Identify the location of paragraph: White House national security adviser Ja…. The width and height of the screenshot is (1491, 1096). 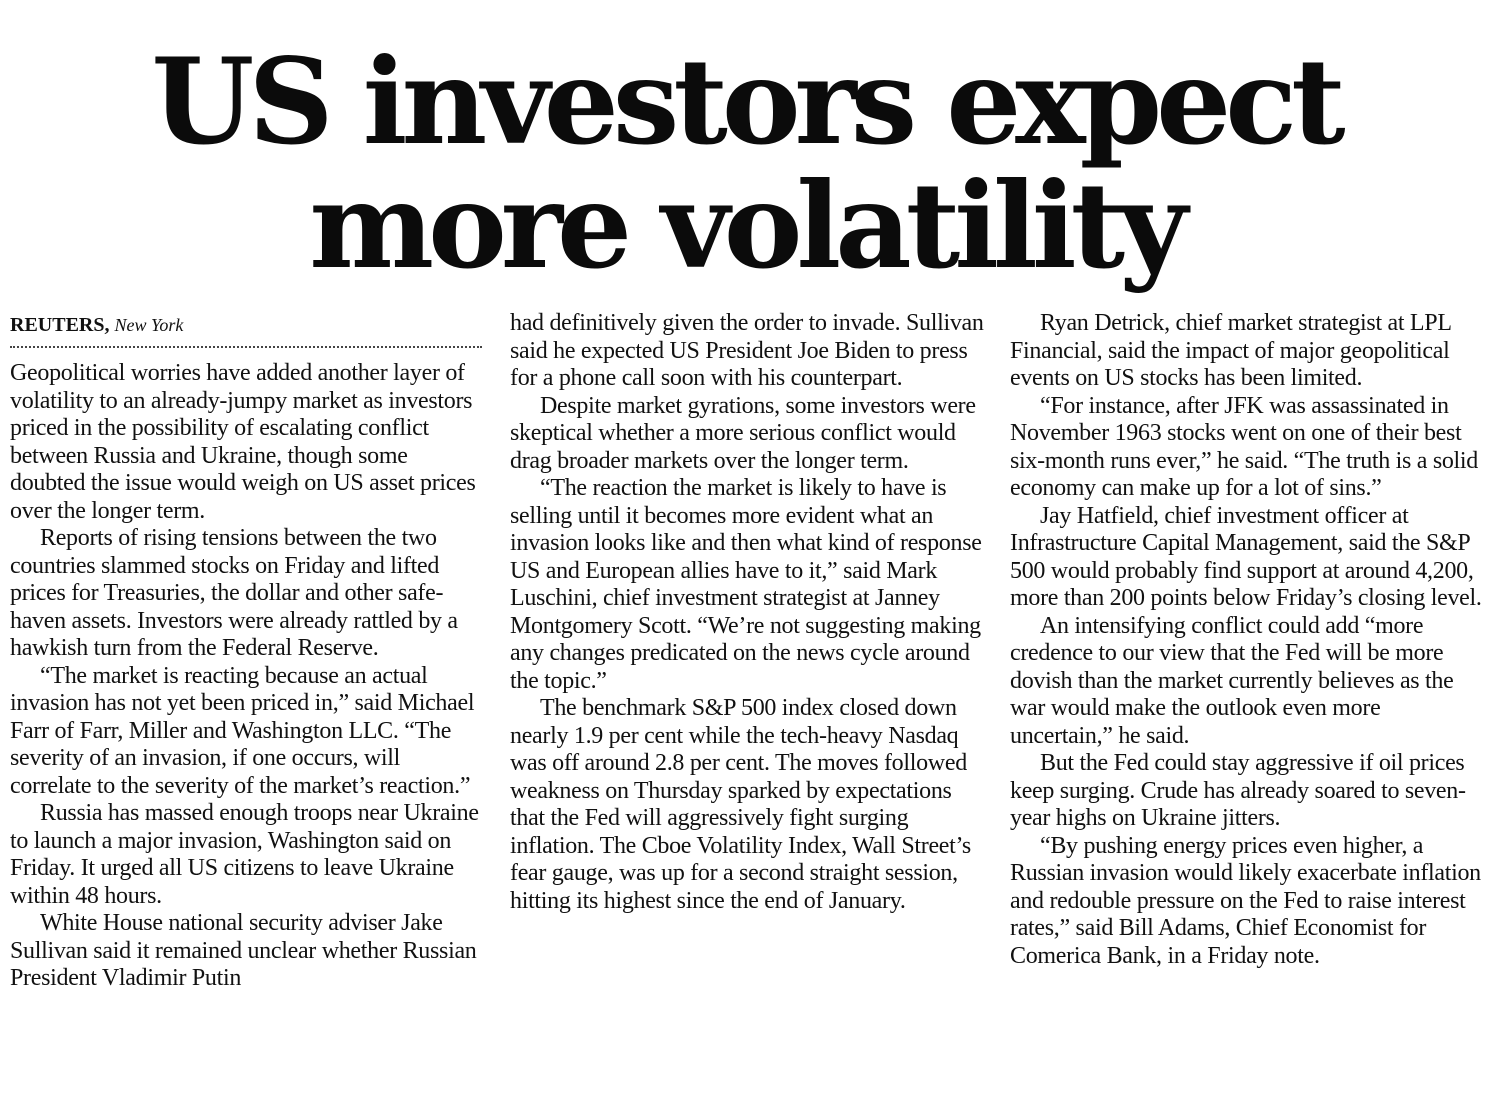
(243, 950).